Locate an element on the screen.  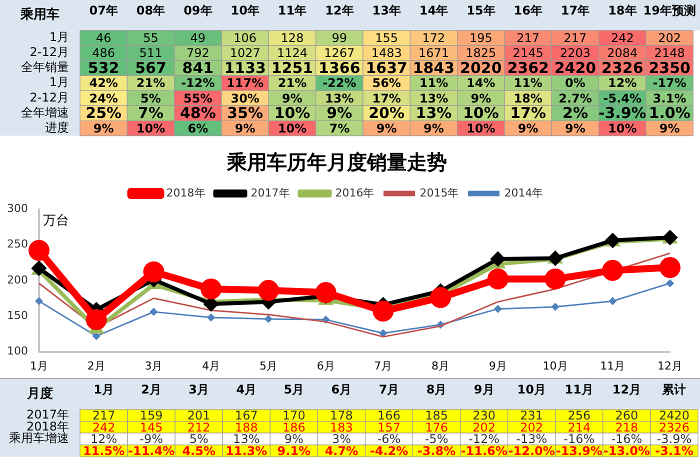
data-label: 260 is located at coordinates (626, 415).